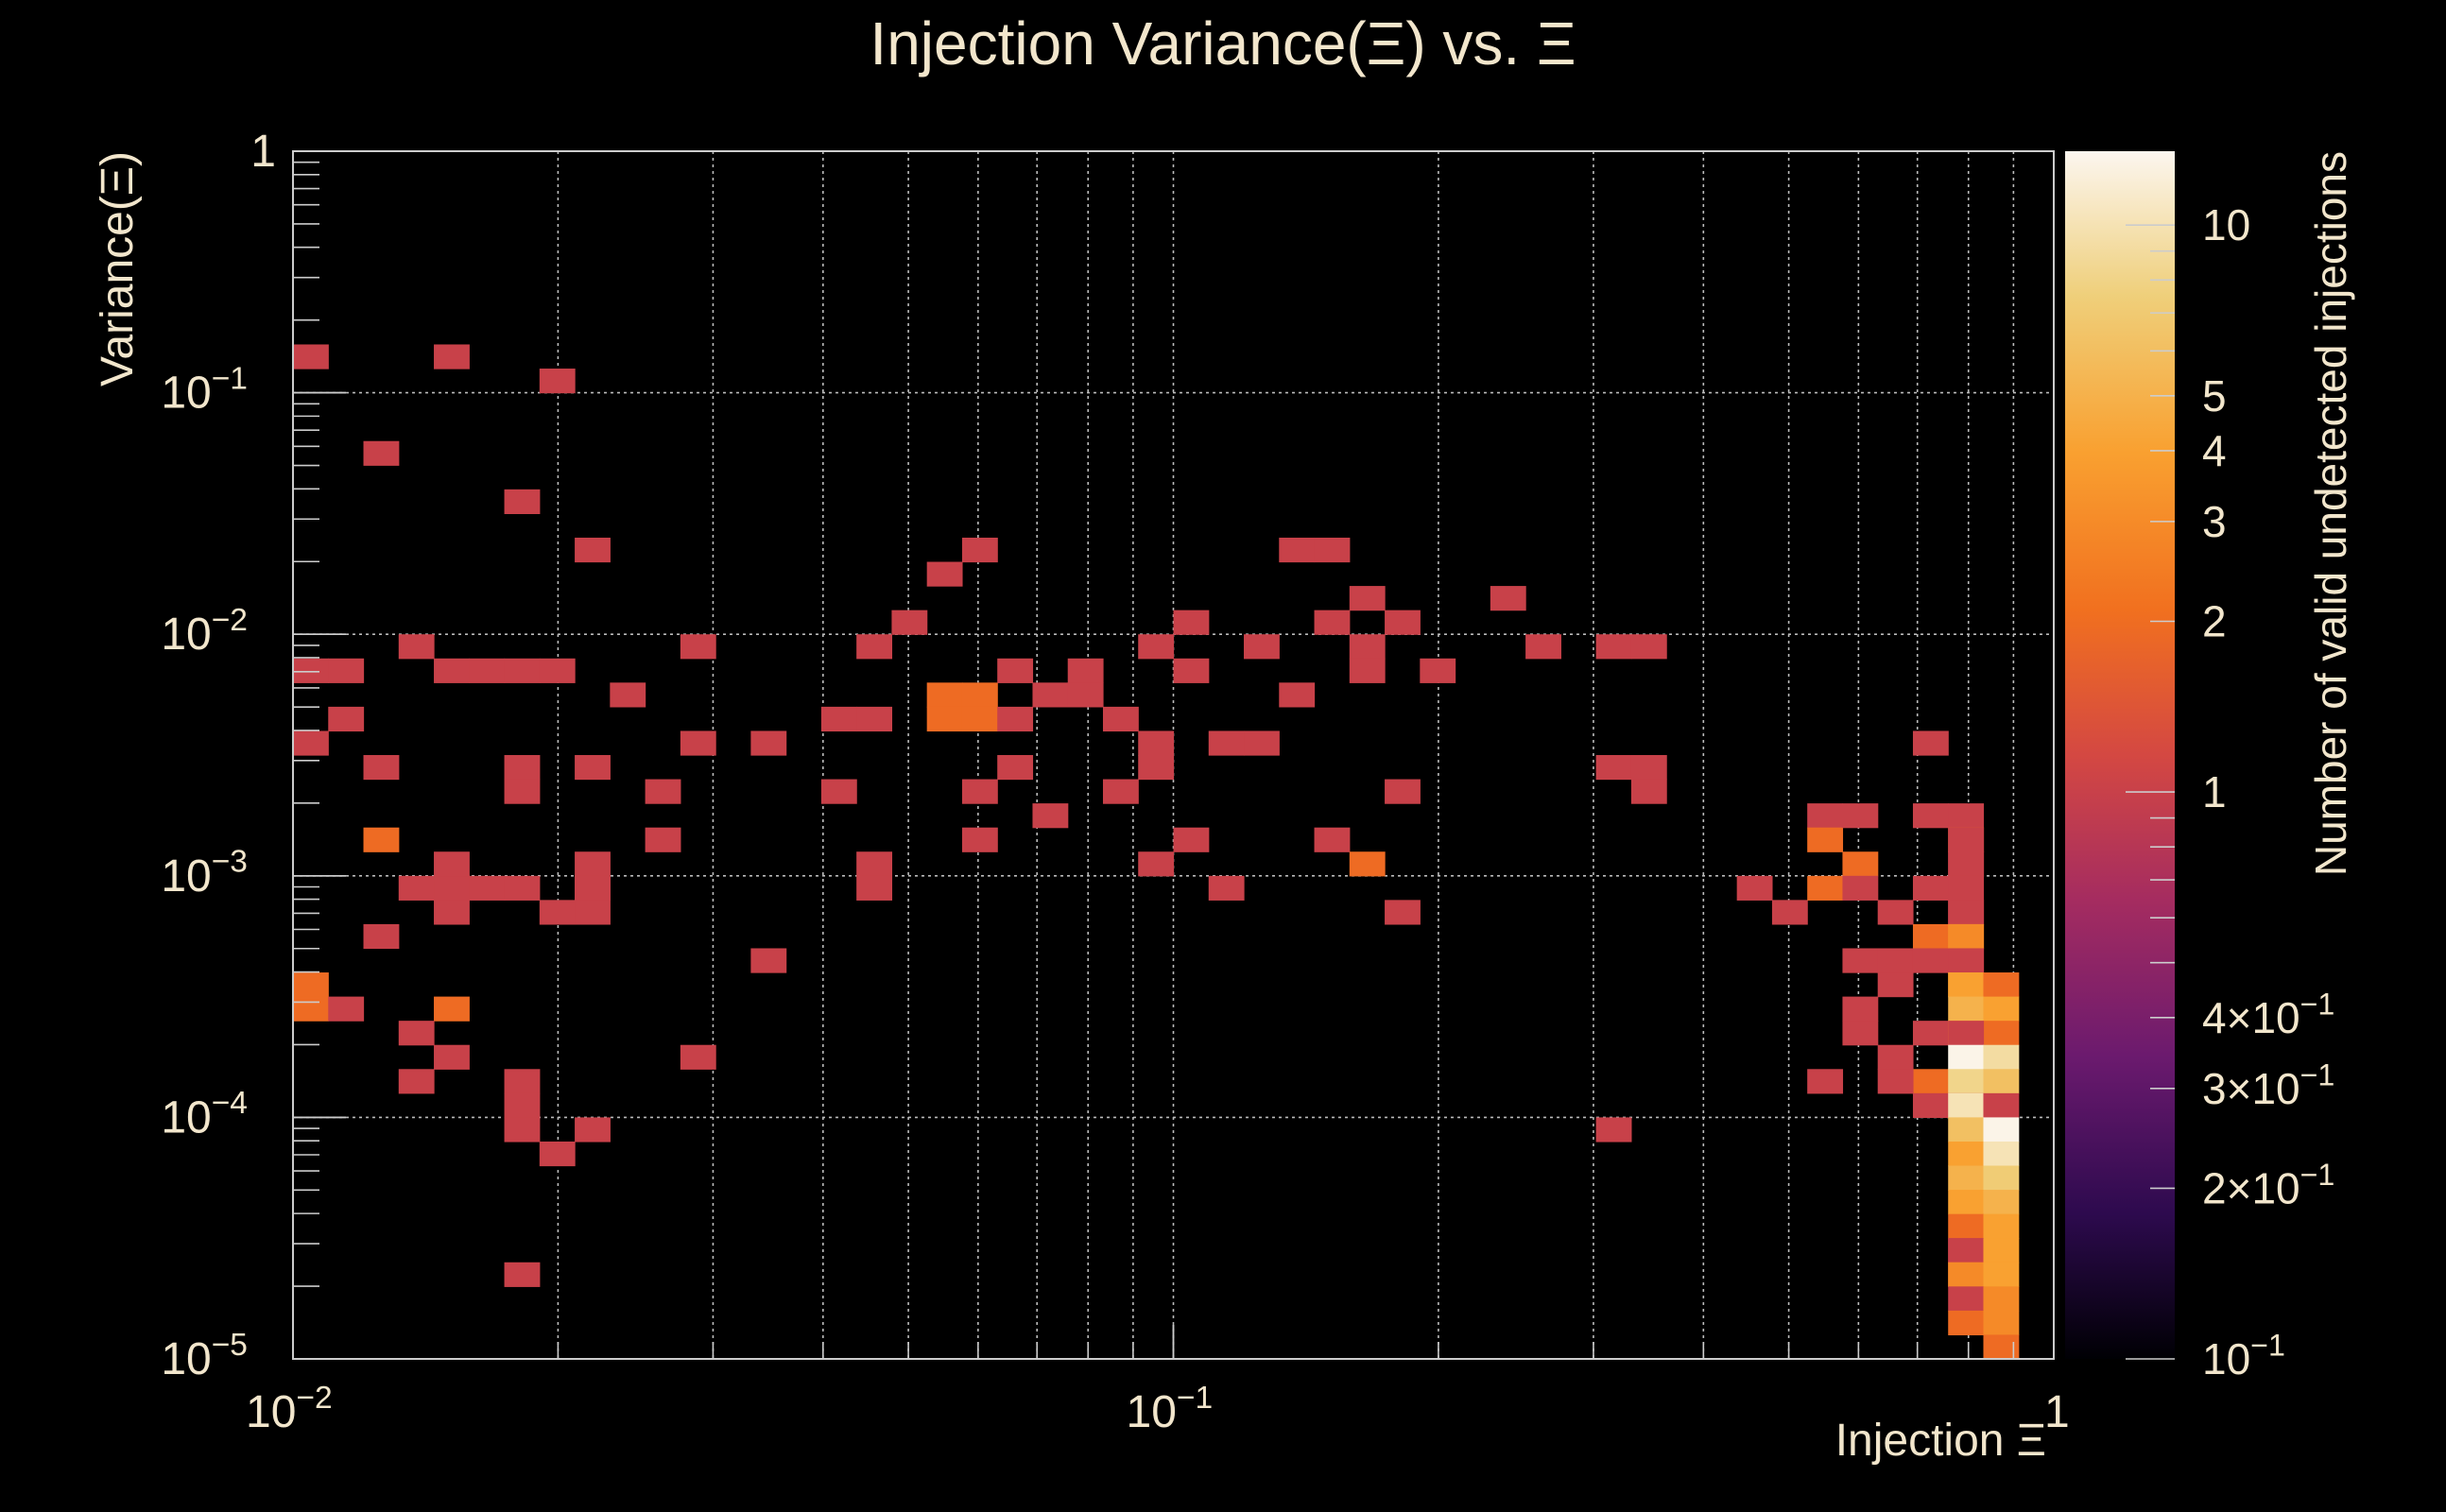  I want to click on colorbar, so click(2120, 755).